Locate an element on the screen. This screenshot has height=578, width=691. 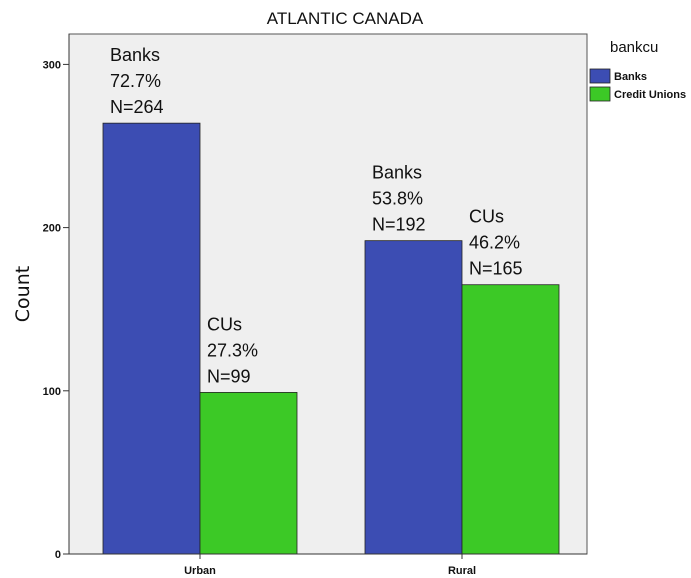
legend-entry: Banks is located at coordinates (630, 77).